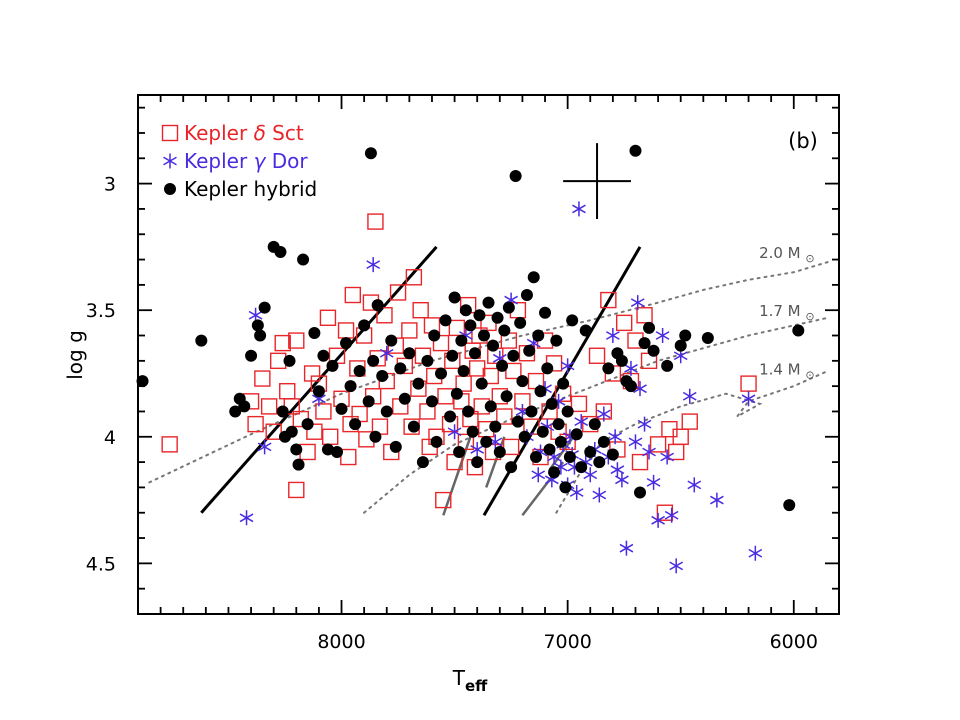 This screenshot has height=720, width=960. I want to click on x-tick-label-2: 6000, so click(794, 642).